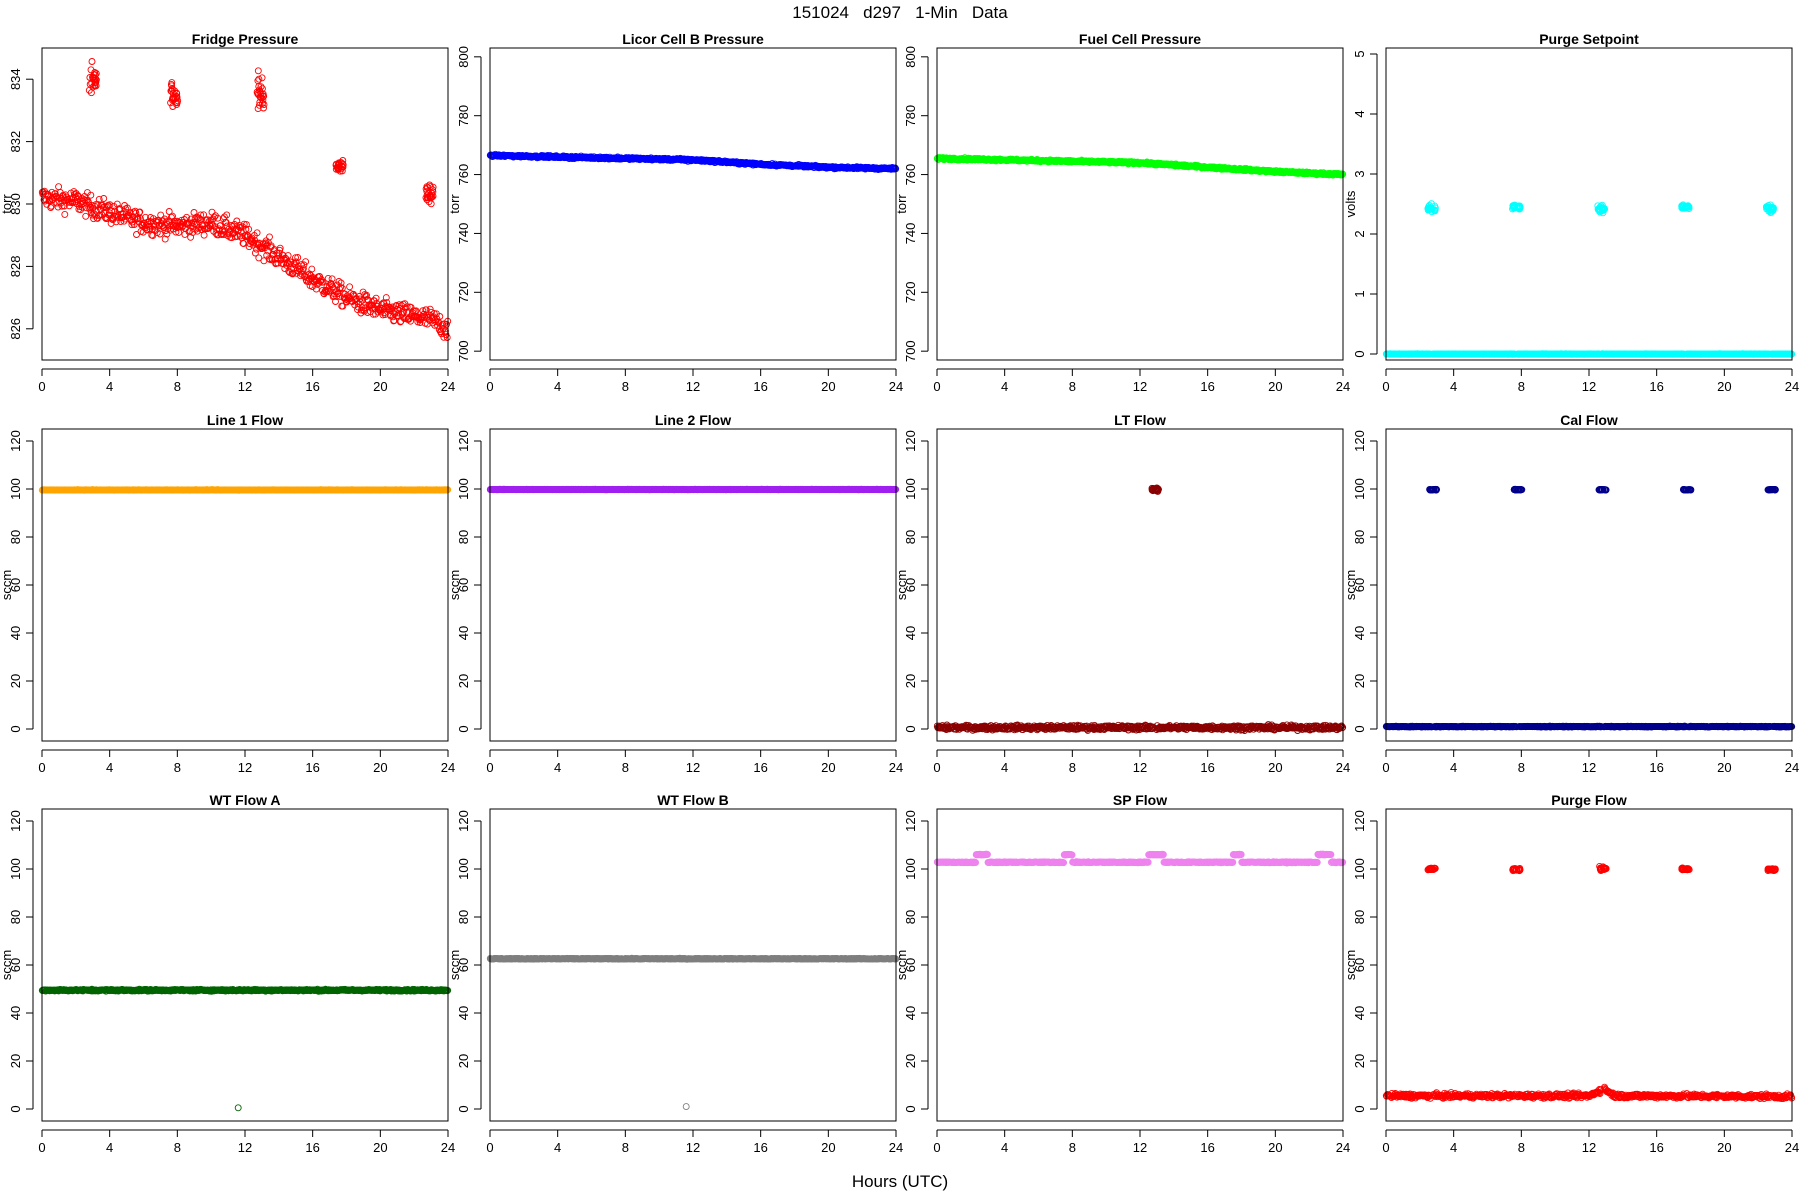  I want to click on panel-title: LT Flow, so click(1140, 420).